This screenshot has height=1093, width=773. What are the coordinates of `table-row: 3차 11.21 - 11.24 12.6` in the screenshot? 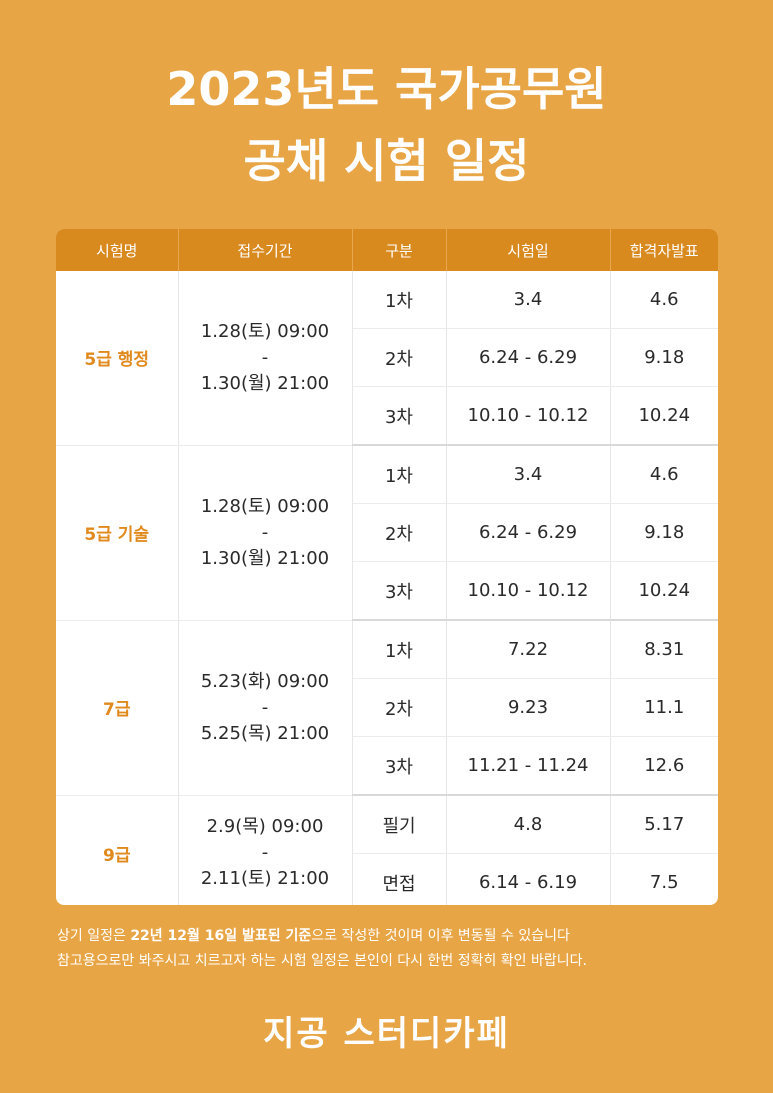 It's located at (387, 766).